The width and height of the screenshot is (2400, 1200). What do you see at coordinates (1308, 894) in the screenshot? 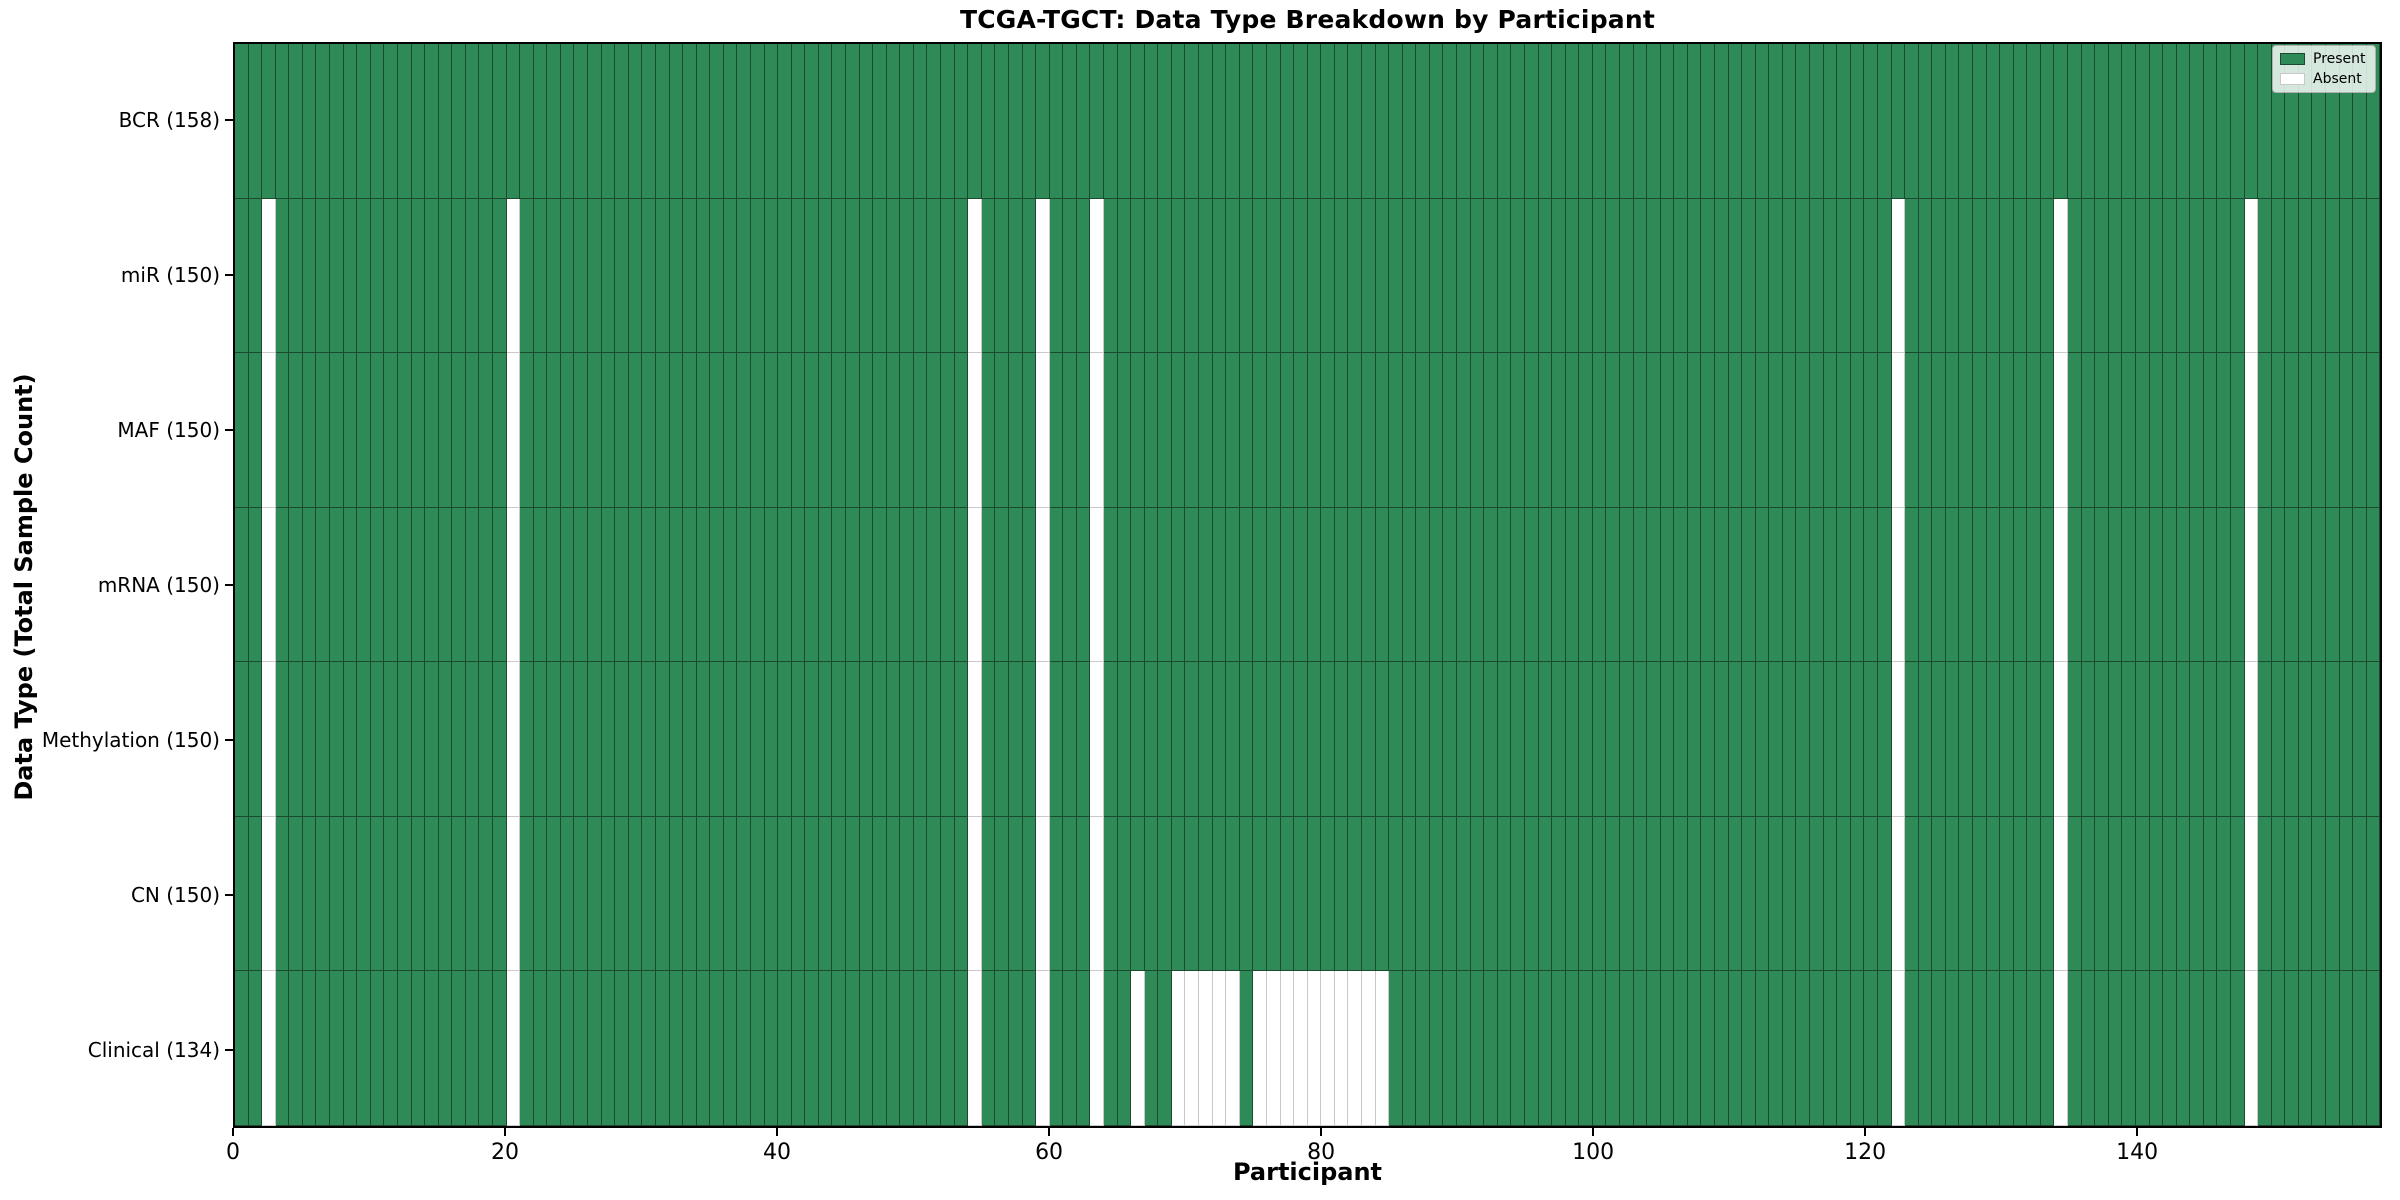
I see `heatmap-row-cn` at bounding box center [1308, 894].